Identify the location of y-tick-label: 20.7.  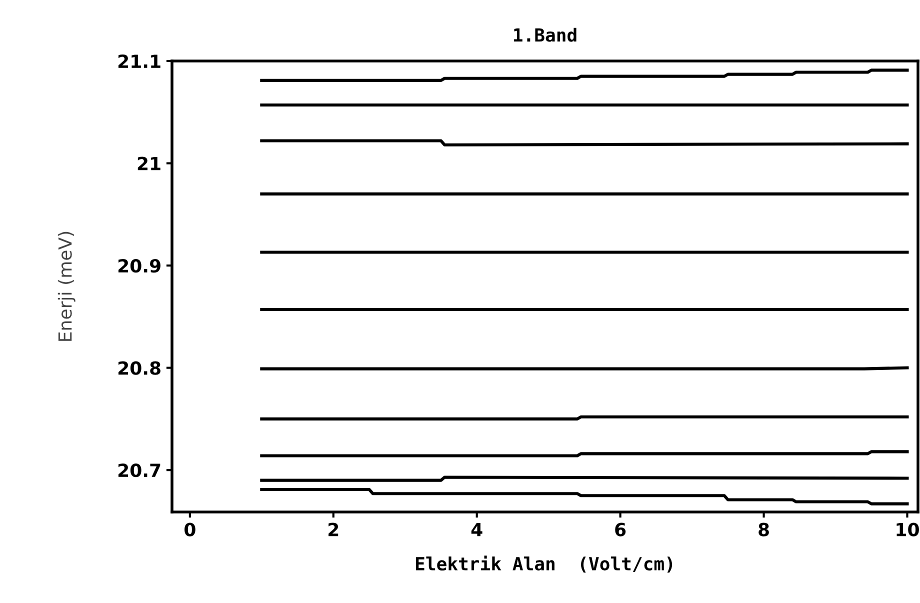
(139, 471).